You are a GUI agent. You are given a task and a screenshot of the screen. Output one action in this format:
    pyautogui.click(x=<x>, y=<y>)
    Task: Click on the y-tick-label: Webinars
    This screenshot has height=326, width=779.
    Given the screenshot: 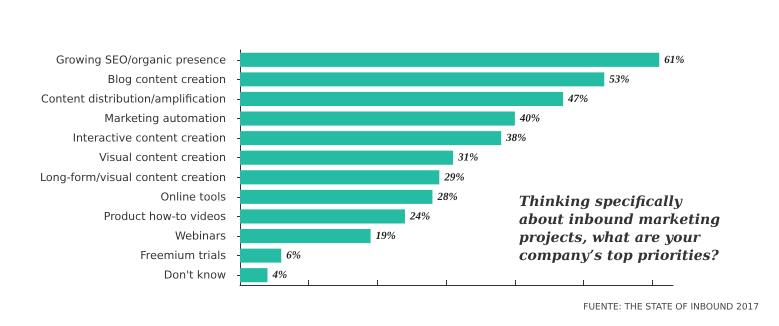 What is the action you would take?
    pyautogui.click(x=200, y=236)
    